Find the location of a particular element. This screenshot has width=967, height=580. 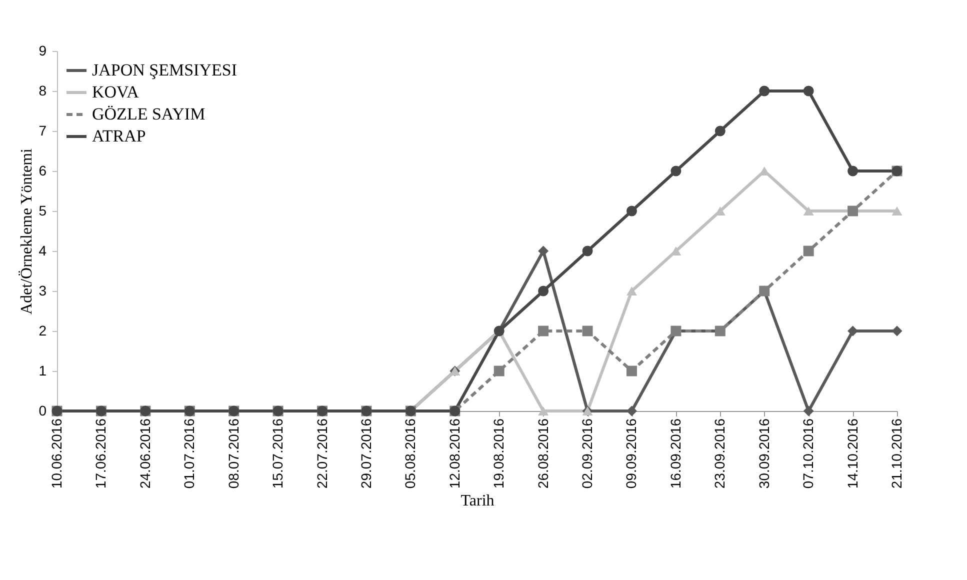

x-tick-label: 29.07.2016 is located at coordinates (366, 453).